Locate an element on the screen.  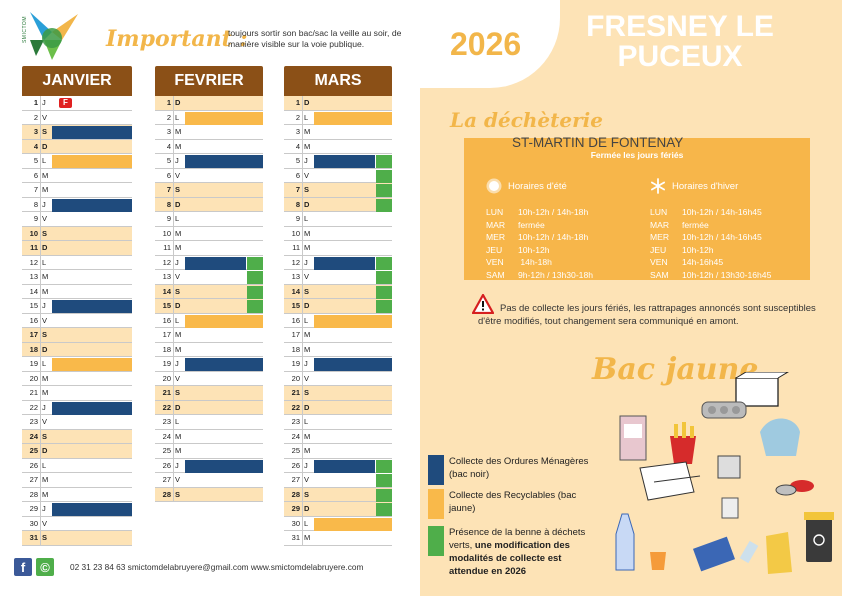
fries-box-icon is located at coordinates (683, 443).